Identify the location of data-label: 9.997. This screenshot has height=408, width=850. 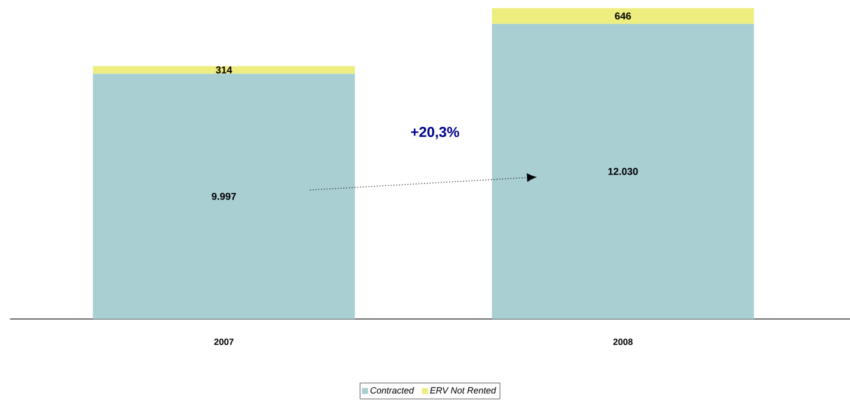
(224, 196).